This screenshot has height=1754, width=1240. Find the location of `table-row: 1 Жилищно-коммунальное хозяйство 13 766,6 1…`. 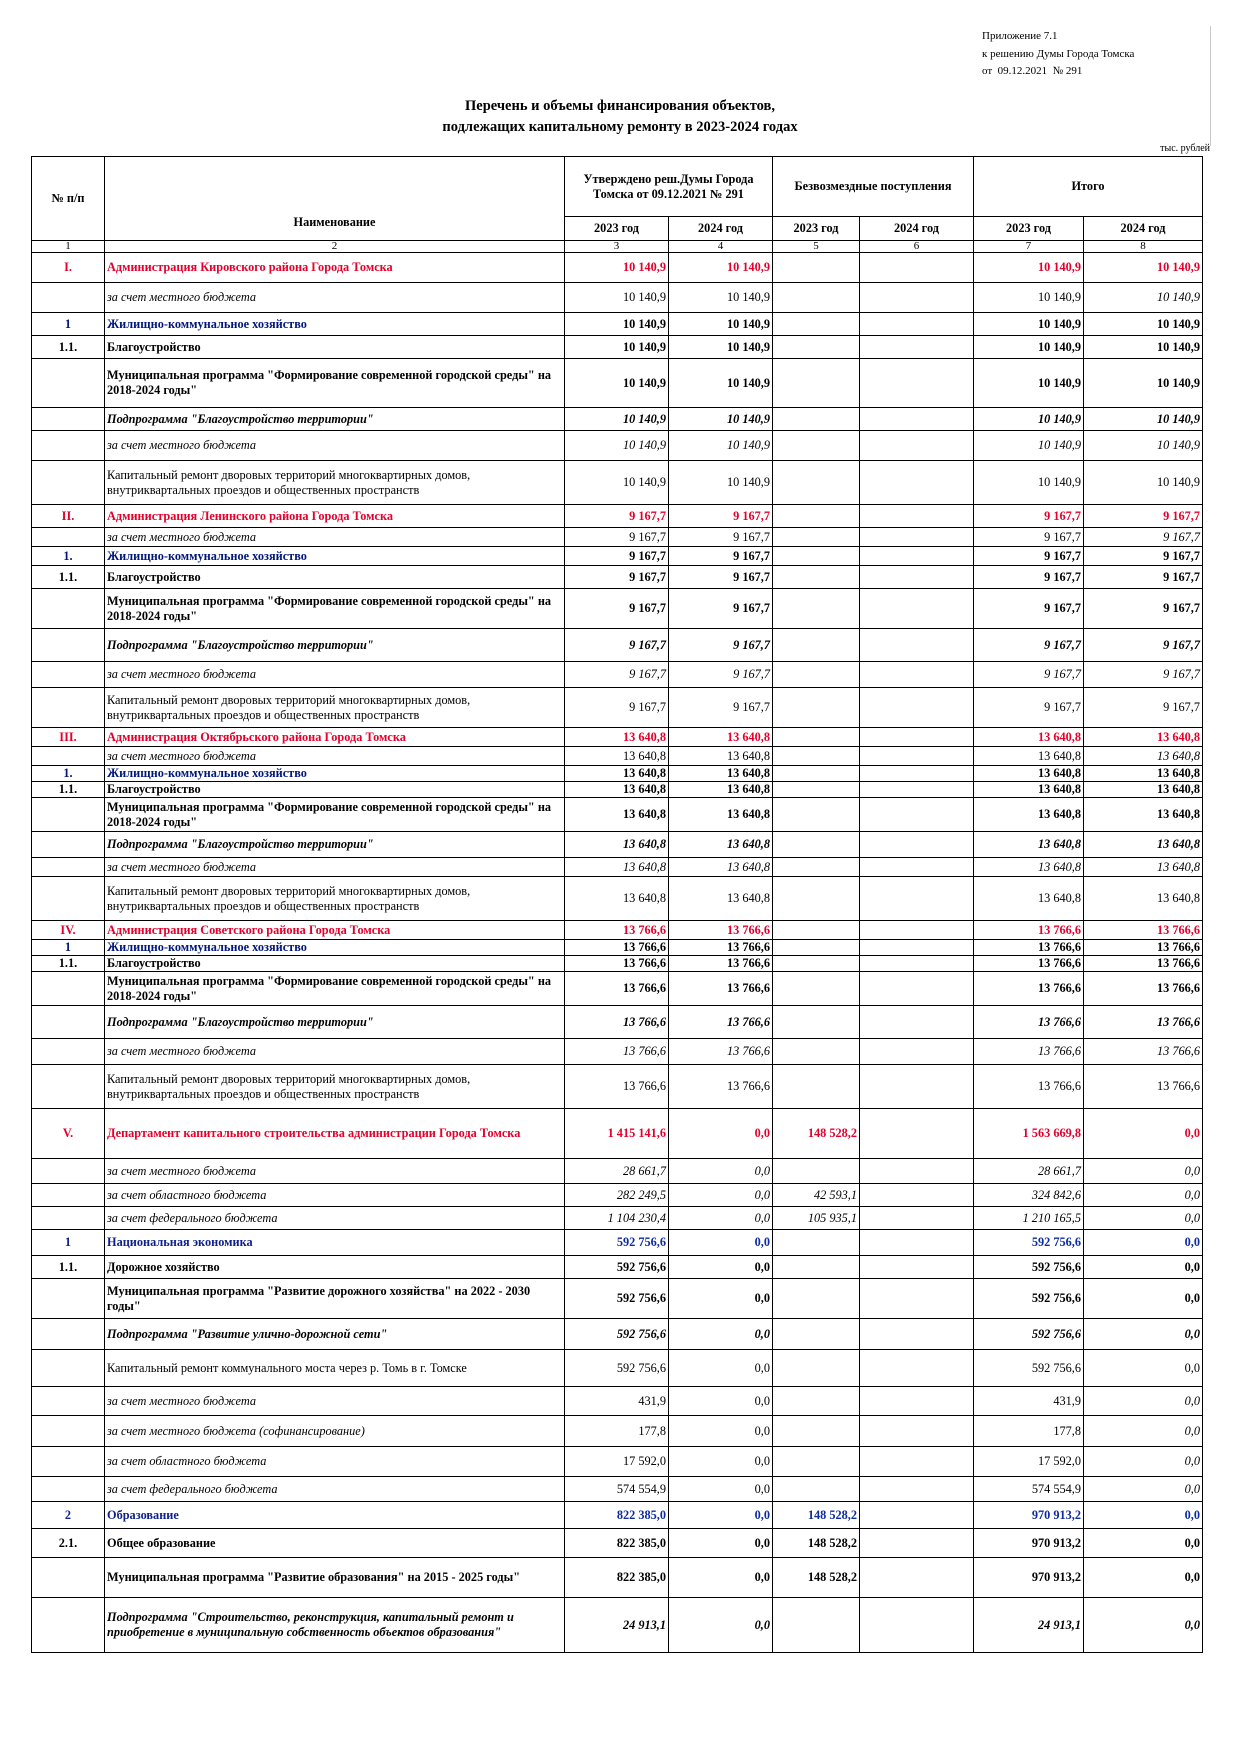

table-row: 1 Жилищно-коммунальное хозяйство 13 766,6 1… is located at coordinates (617, 947).